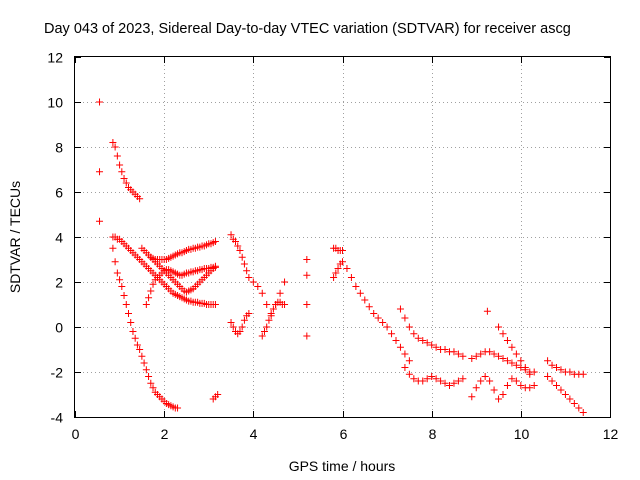  Describe the element at coordinates (57, 373) in the screenshot. I see `y-tick-label: -2` at that location.